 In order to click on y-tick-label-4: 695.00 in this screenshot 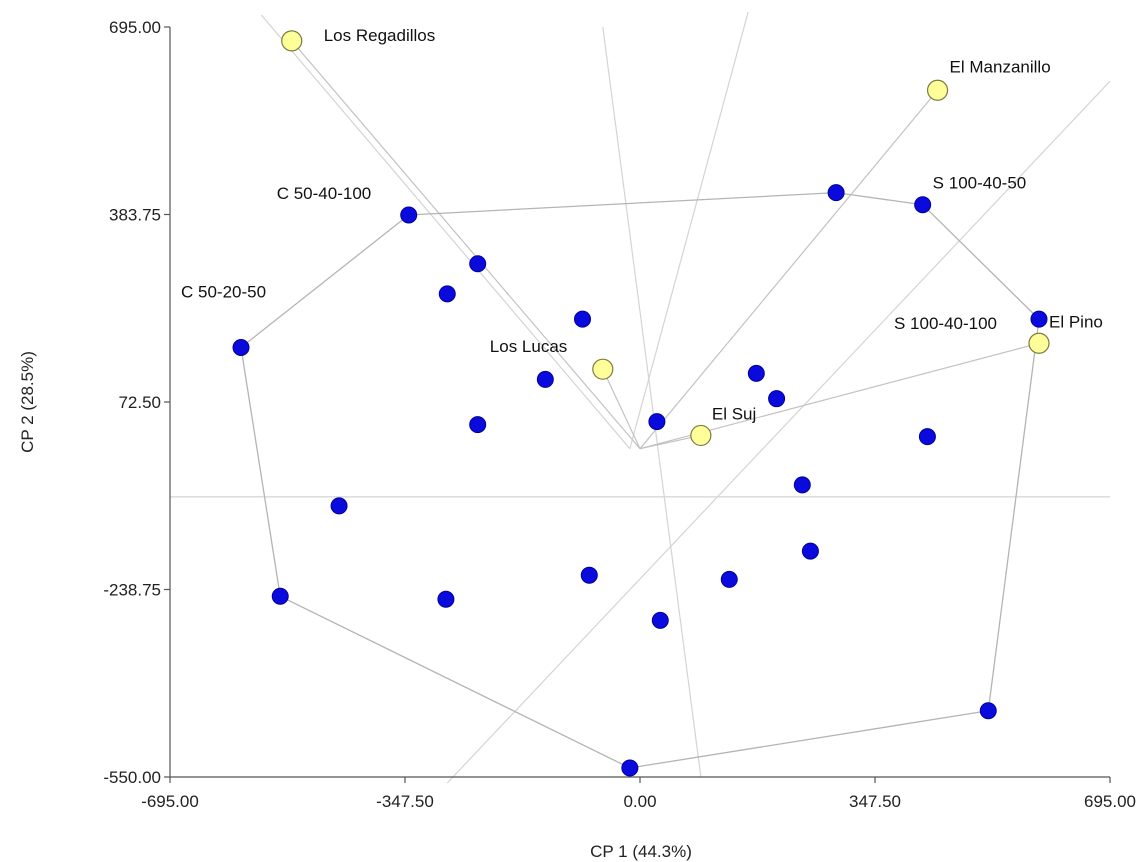, I will do `click(135, 27)`.